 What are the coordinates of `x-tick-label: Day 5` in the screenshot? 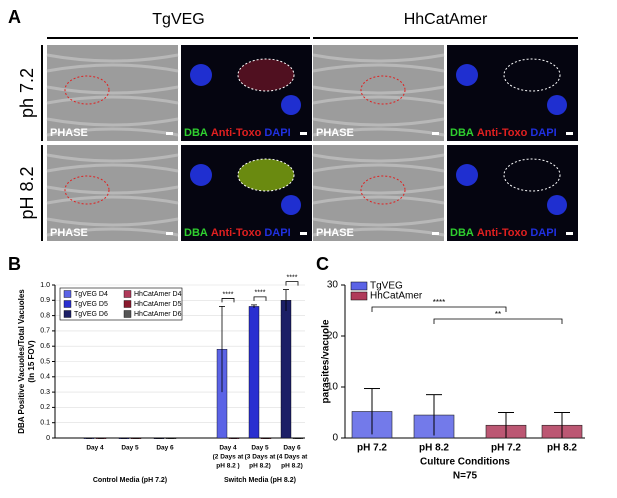 It's located at (260, 448).